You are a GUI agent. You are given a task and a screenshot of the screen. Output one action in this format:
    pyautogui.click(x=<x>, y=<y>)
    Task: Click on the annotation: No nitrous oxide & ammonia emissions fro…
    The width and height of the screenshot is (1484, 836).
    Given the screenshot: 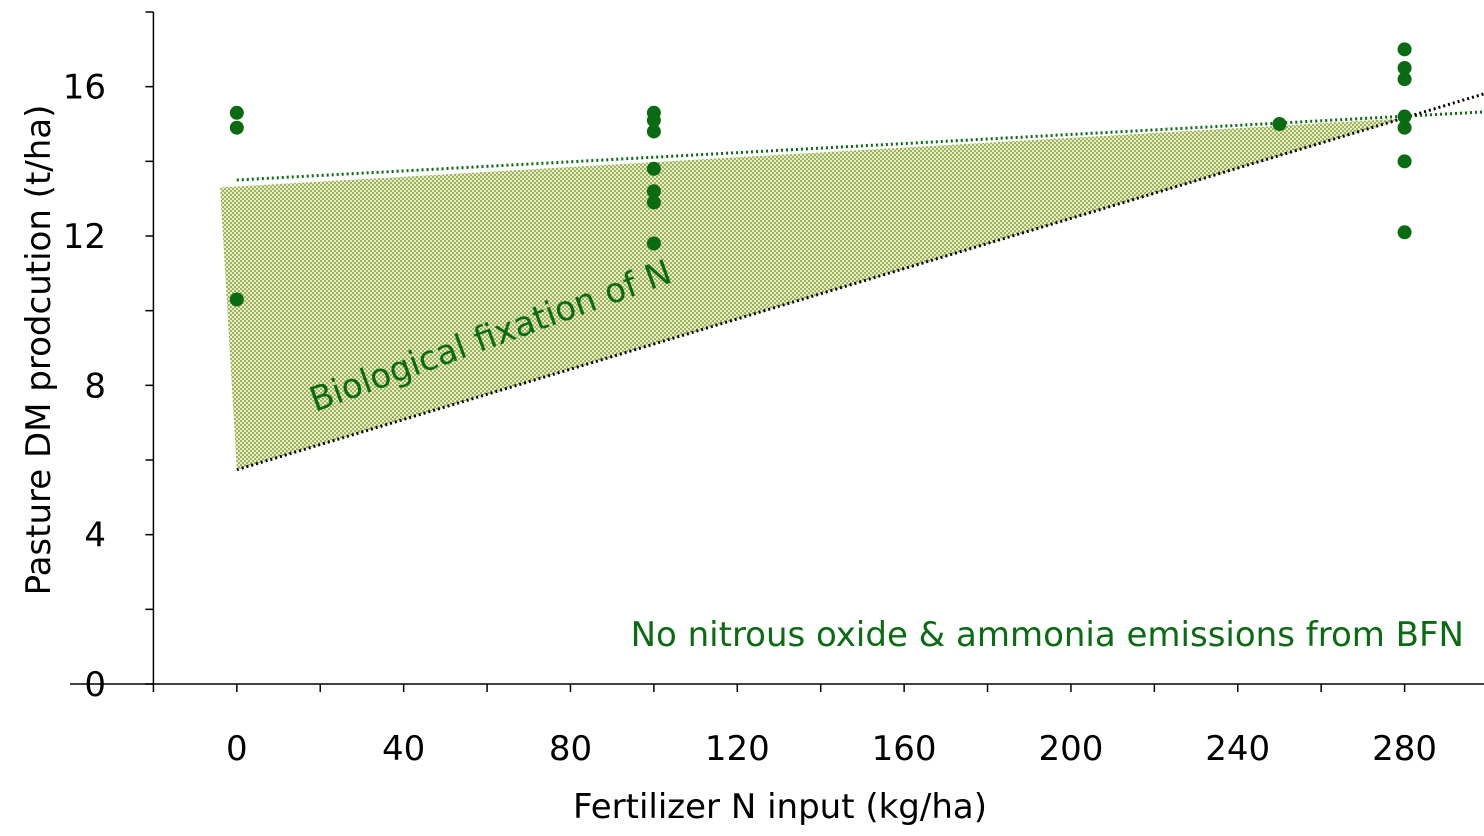 What is the action you would take?
    pyautogui.click(x=1047, y=635)
    